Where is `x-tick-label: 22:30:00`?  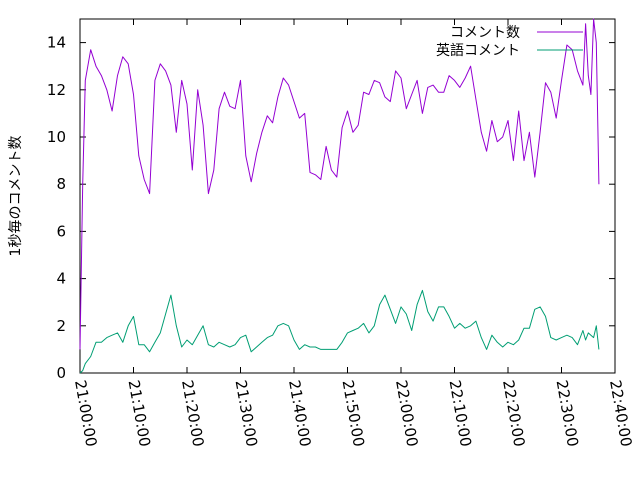 x-tick-label: 22:30:00 is located at coordinates (567, 413).